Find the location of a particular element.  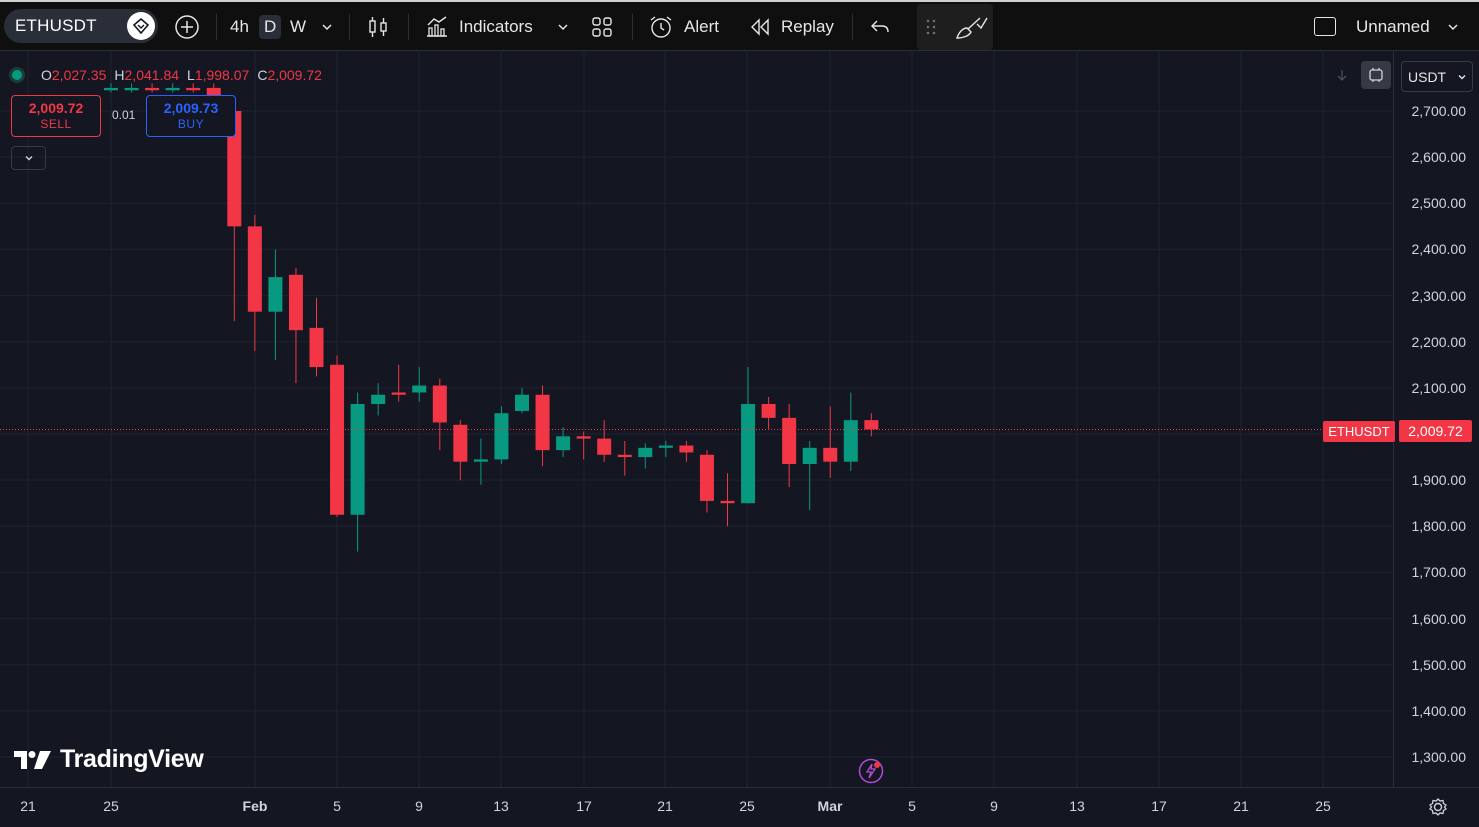

price-axis-label: 2,500.00 is located at coordinates (1439, 203).